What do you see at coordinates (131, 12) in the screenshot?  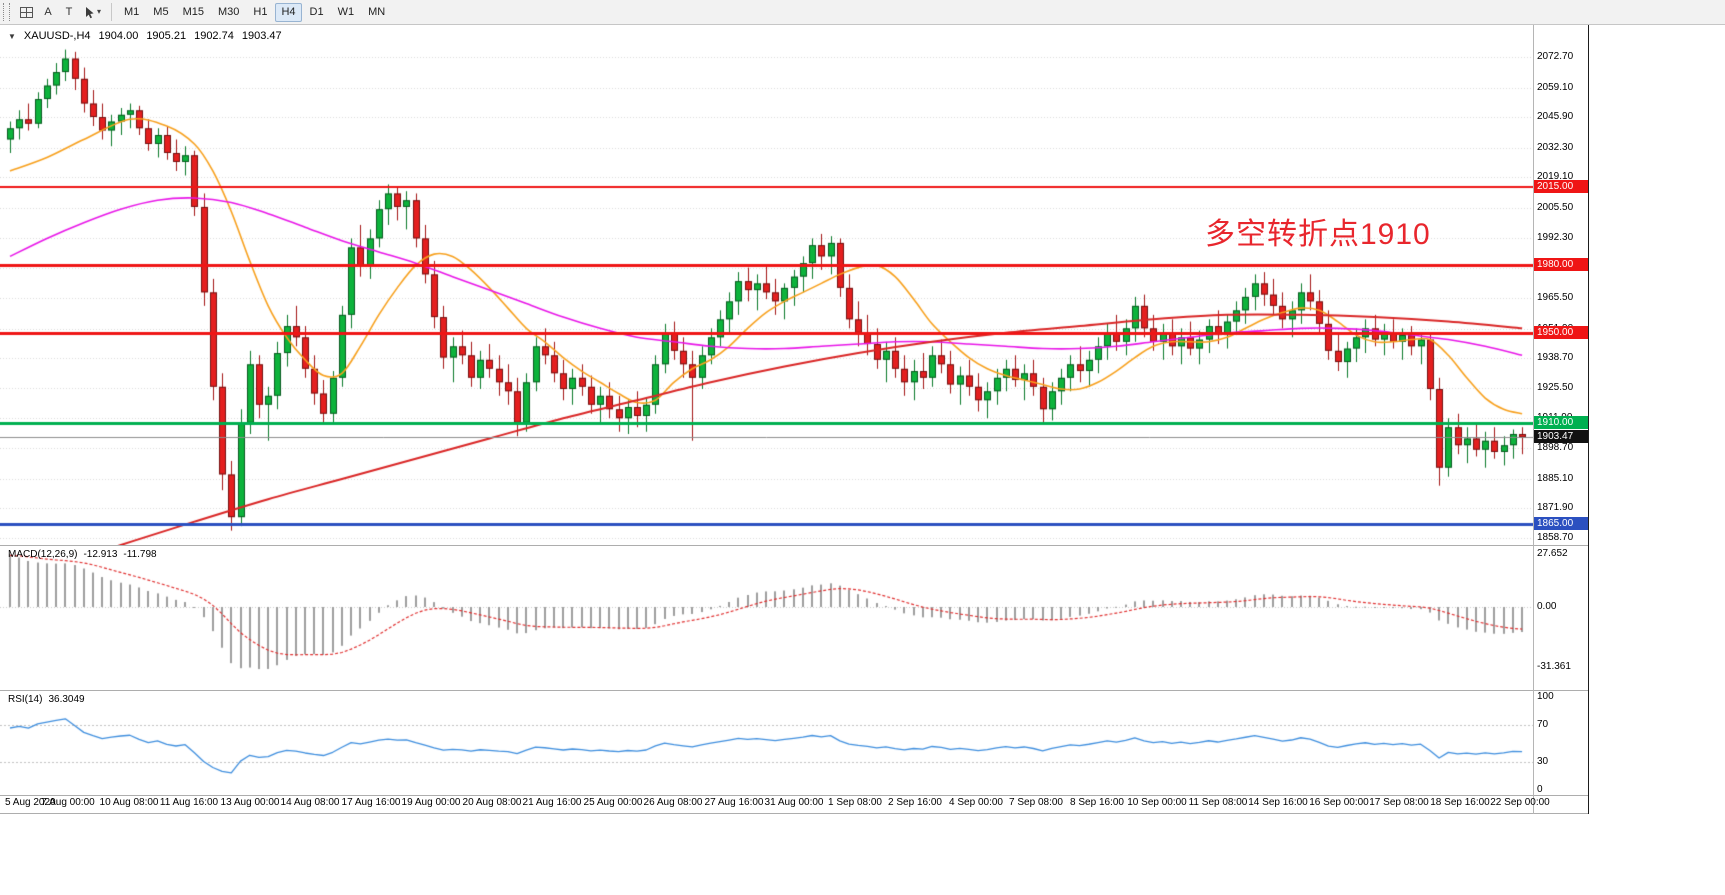 I see `timeframe-button-m1: M1` at bounding box center [131, 12].